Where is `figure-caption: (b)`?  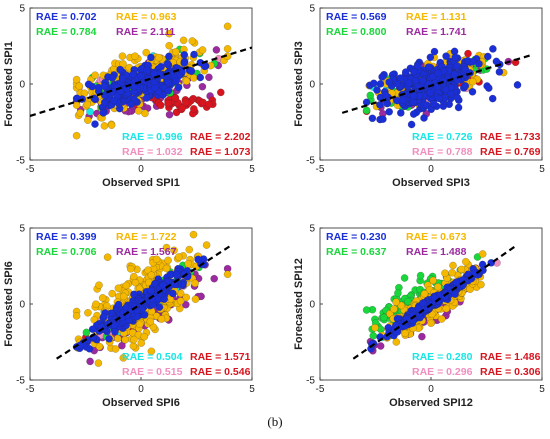 figure-caption: (b) is located at coordinates (275, 421).